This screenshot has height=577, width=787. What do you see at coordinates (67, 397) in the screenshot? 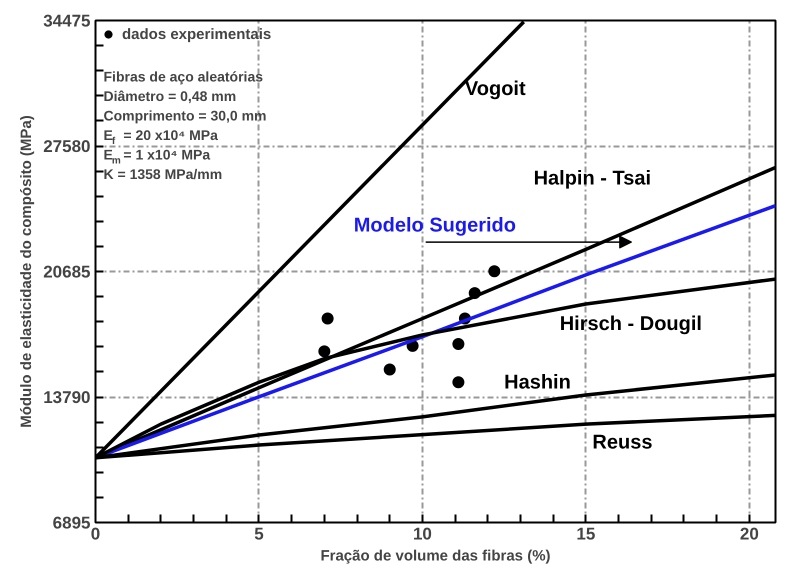
I see `y-tick-label: 13790` at bounding box center [67, 397].